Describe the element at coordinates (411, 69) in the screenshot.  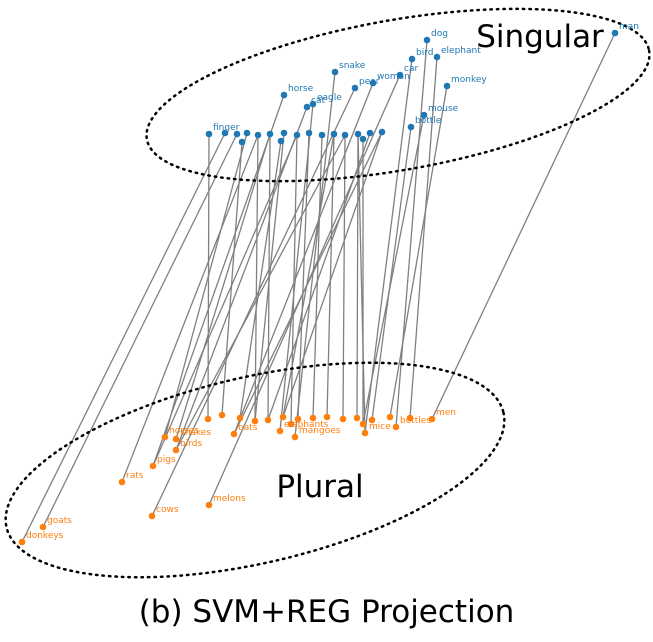
I see `singular-label-car: car` at that location.